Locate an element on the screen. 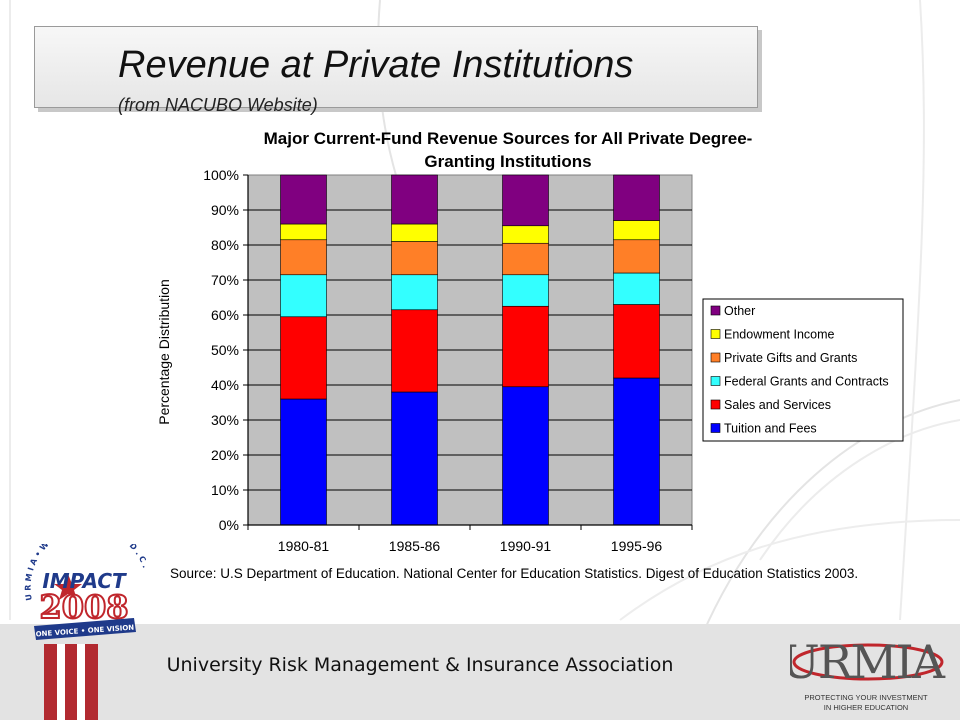 The image size is (960, 720). chart-title-line-2: Granting Institutions is located at coordinates (507, 161).